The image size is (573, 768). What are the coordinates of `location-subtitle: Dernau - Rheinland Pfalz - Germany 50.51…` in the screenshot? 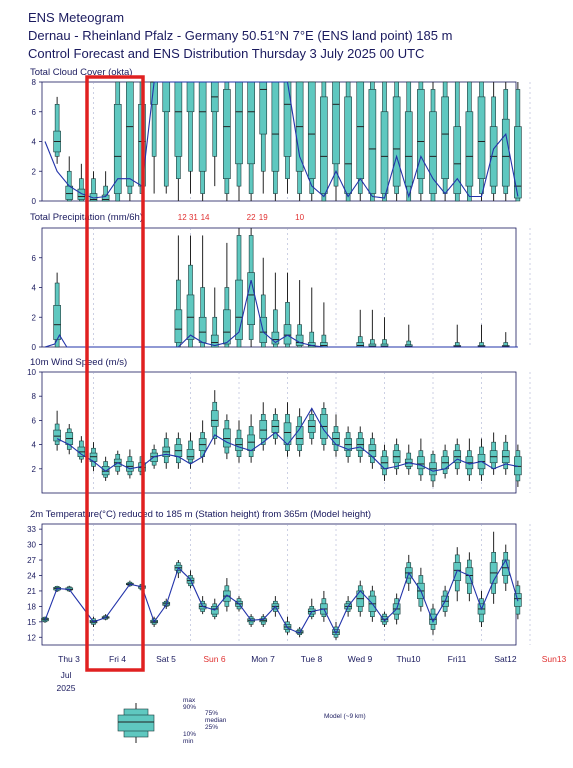 It's located at (240, 35).